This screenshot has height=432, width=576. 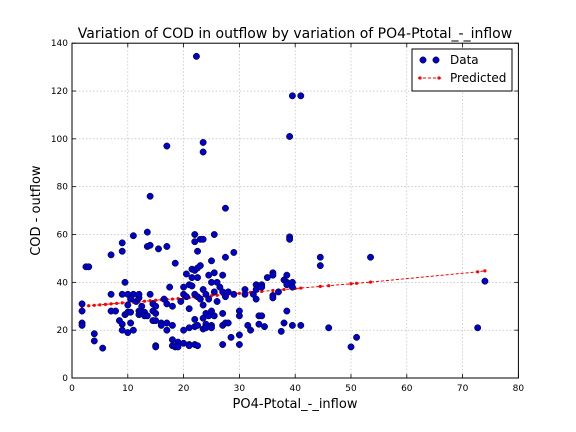 I want to click on legend-box, so click(x=462, y=70).